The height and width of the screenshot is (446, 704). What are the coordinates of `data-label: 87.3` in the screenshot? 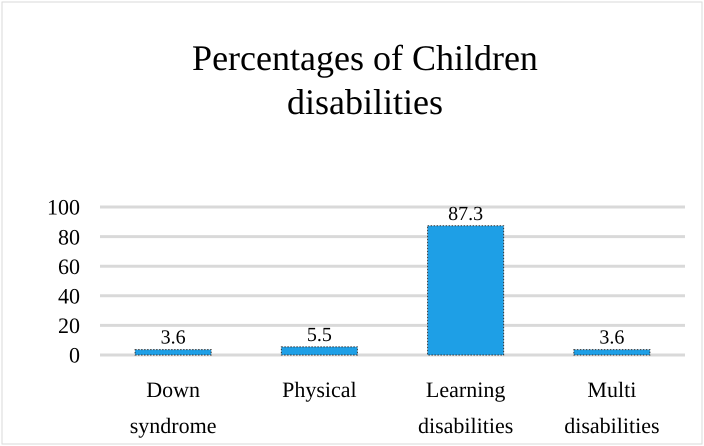 It's located at (466, 213).